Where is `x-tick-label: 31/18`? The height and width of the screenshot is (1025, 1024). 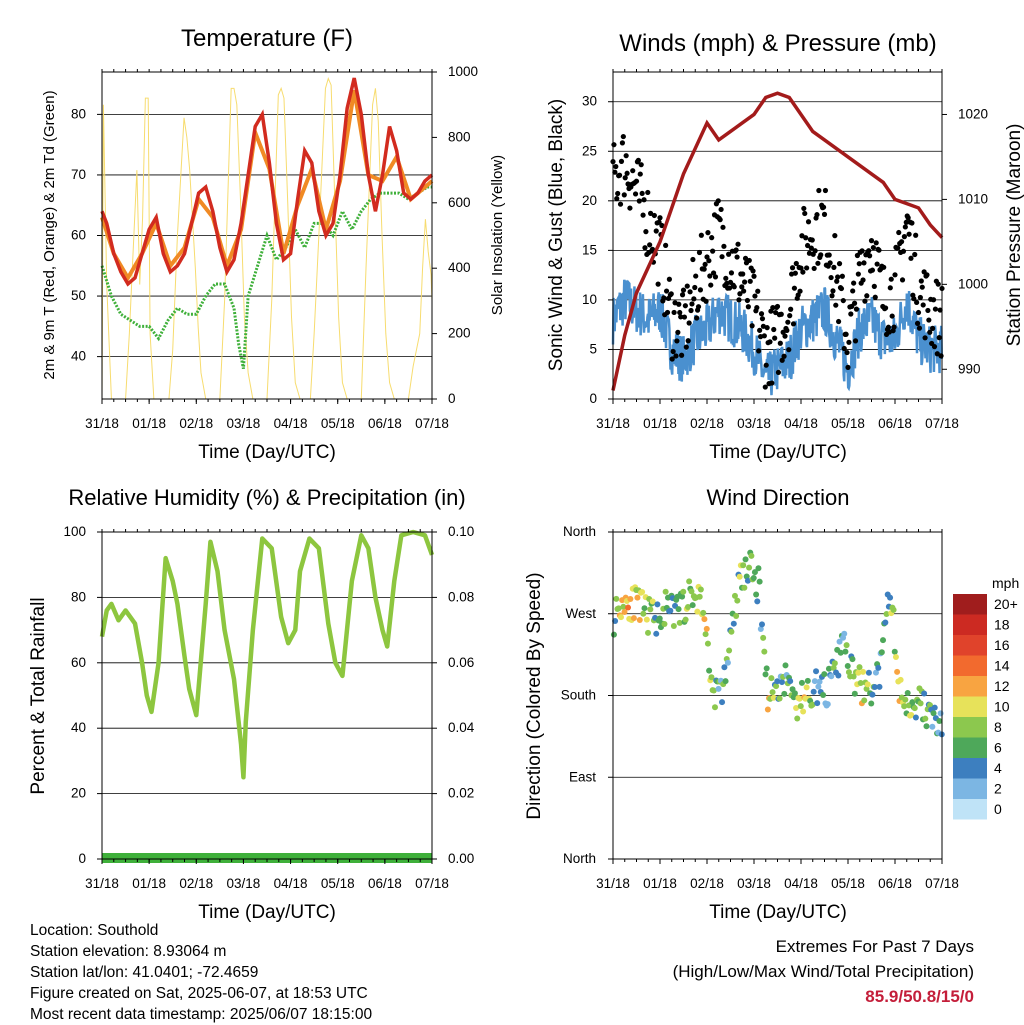
x-tick-label: 31/18 is located at coordinates (613, 883).